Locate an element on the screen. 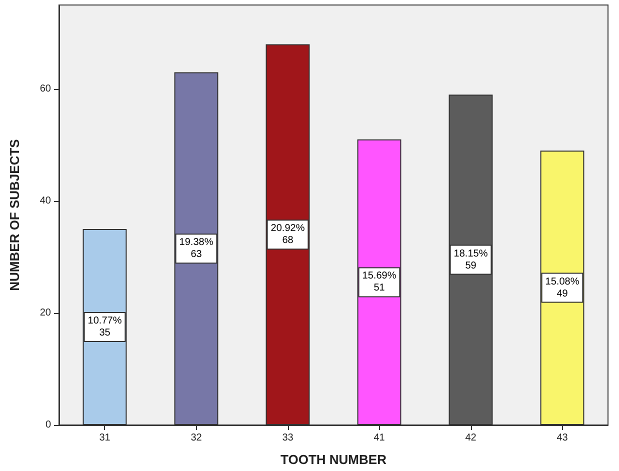 The width and height of the screenshot is (619, 471). x-axis-title: TOOTH NUMBER is located at coordinates (334, 459).